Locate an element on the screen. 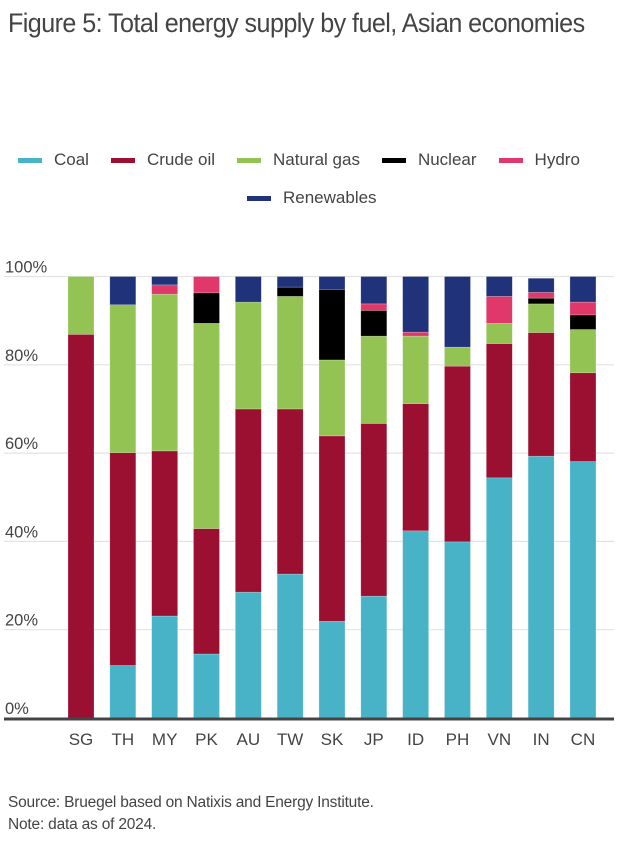 Image resolution: width=632 pixels, height=847 pixels. legend-label-hydro: Hydro is located at coordinates (557, 159).